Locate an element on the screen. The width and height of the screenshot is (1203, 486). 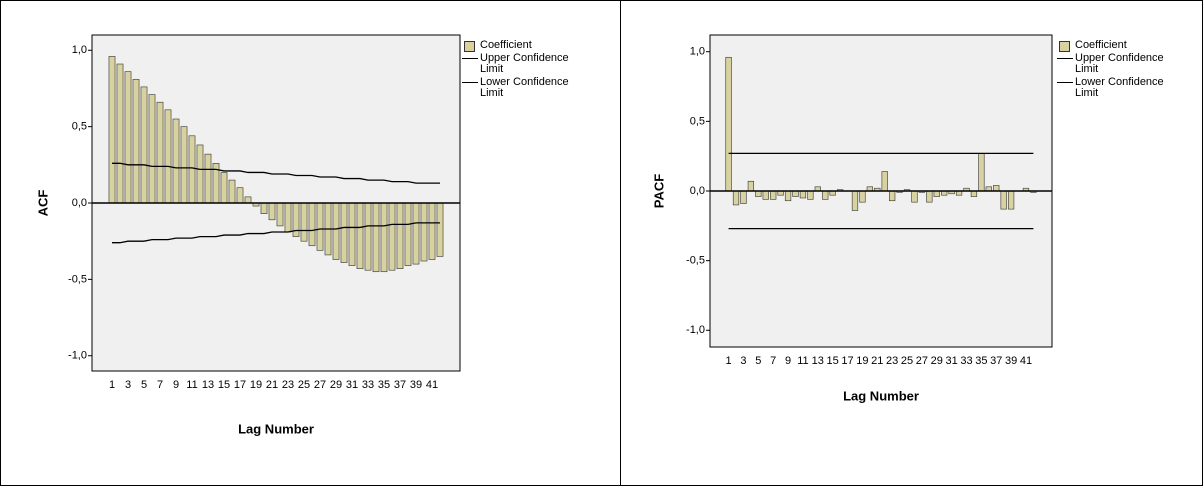
legend-item: Lower Confidence Limit is located at coordinates (1119, 88).